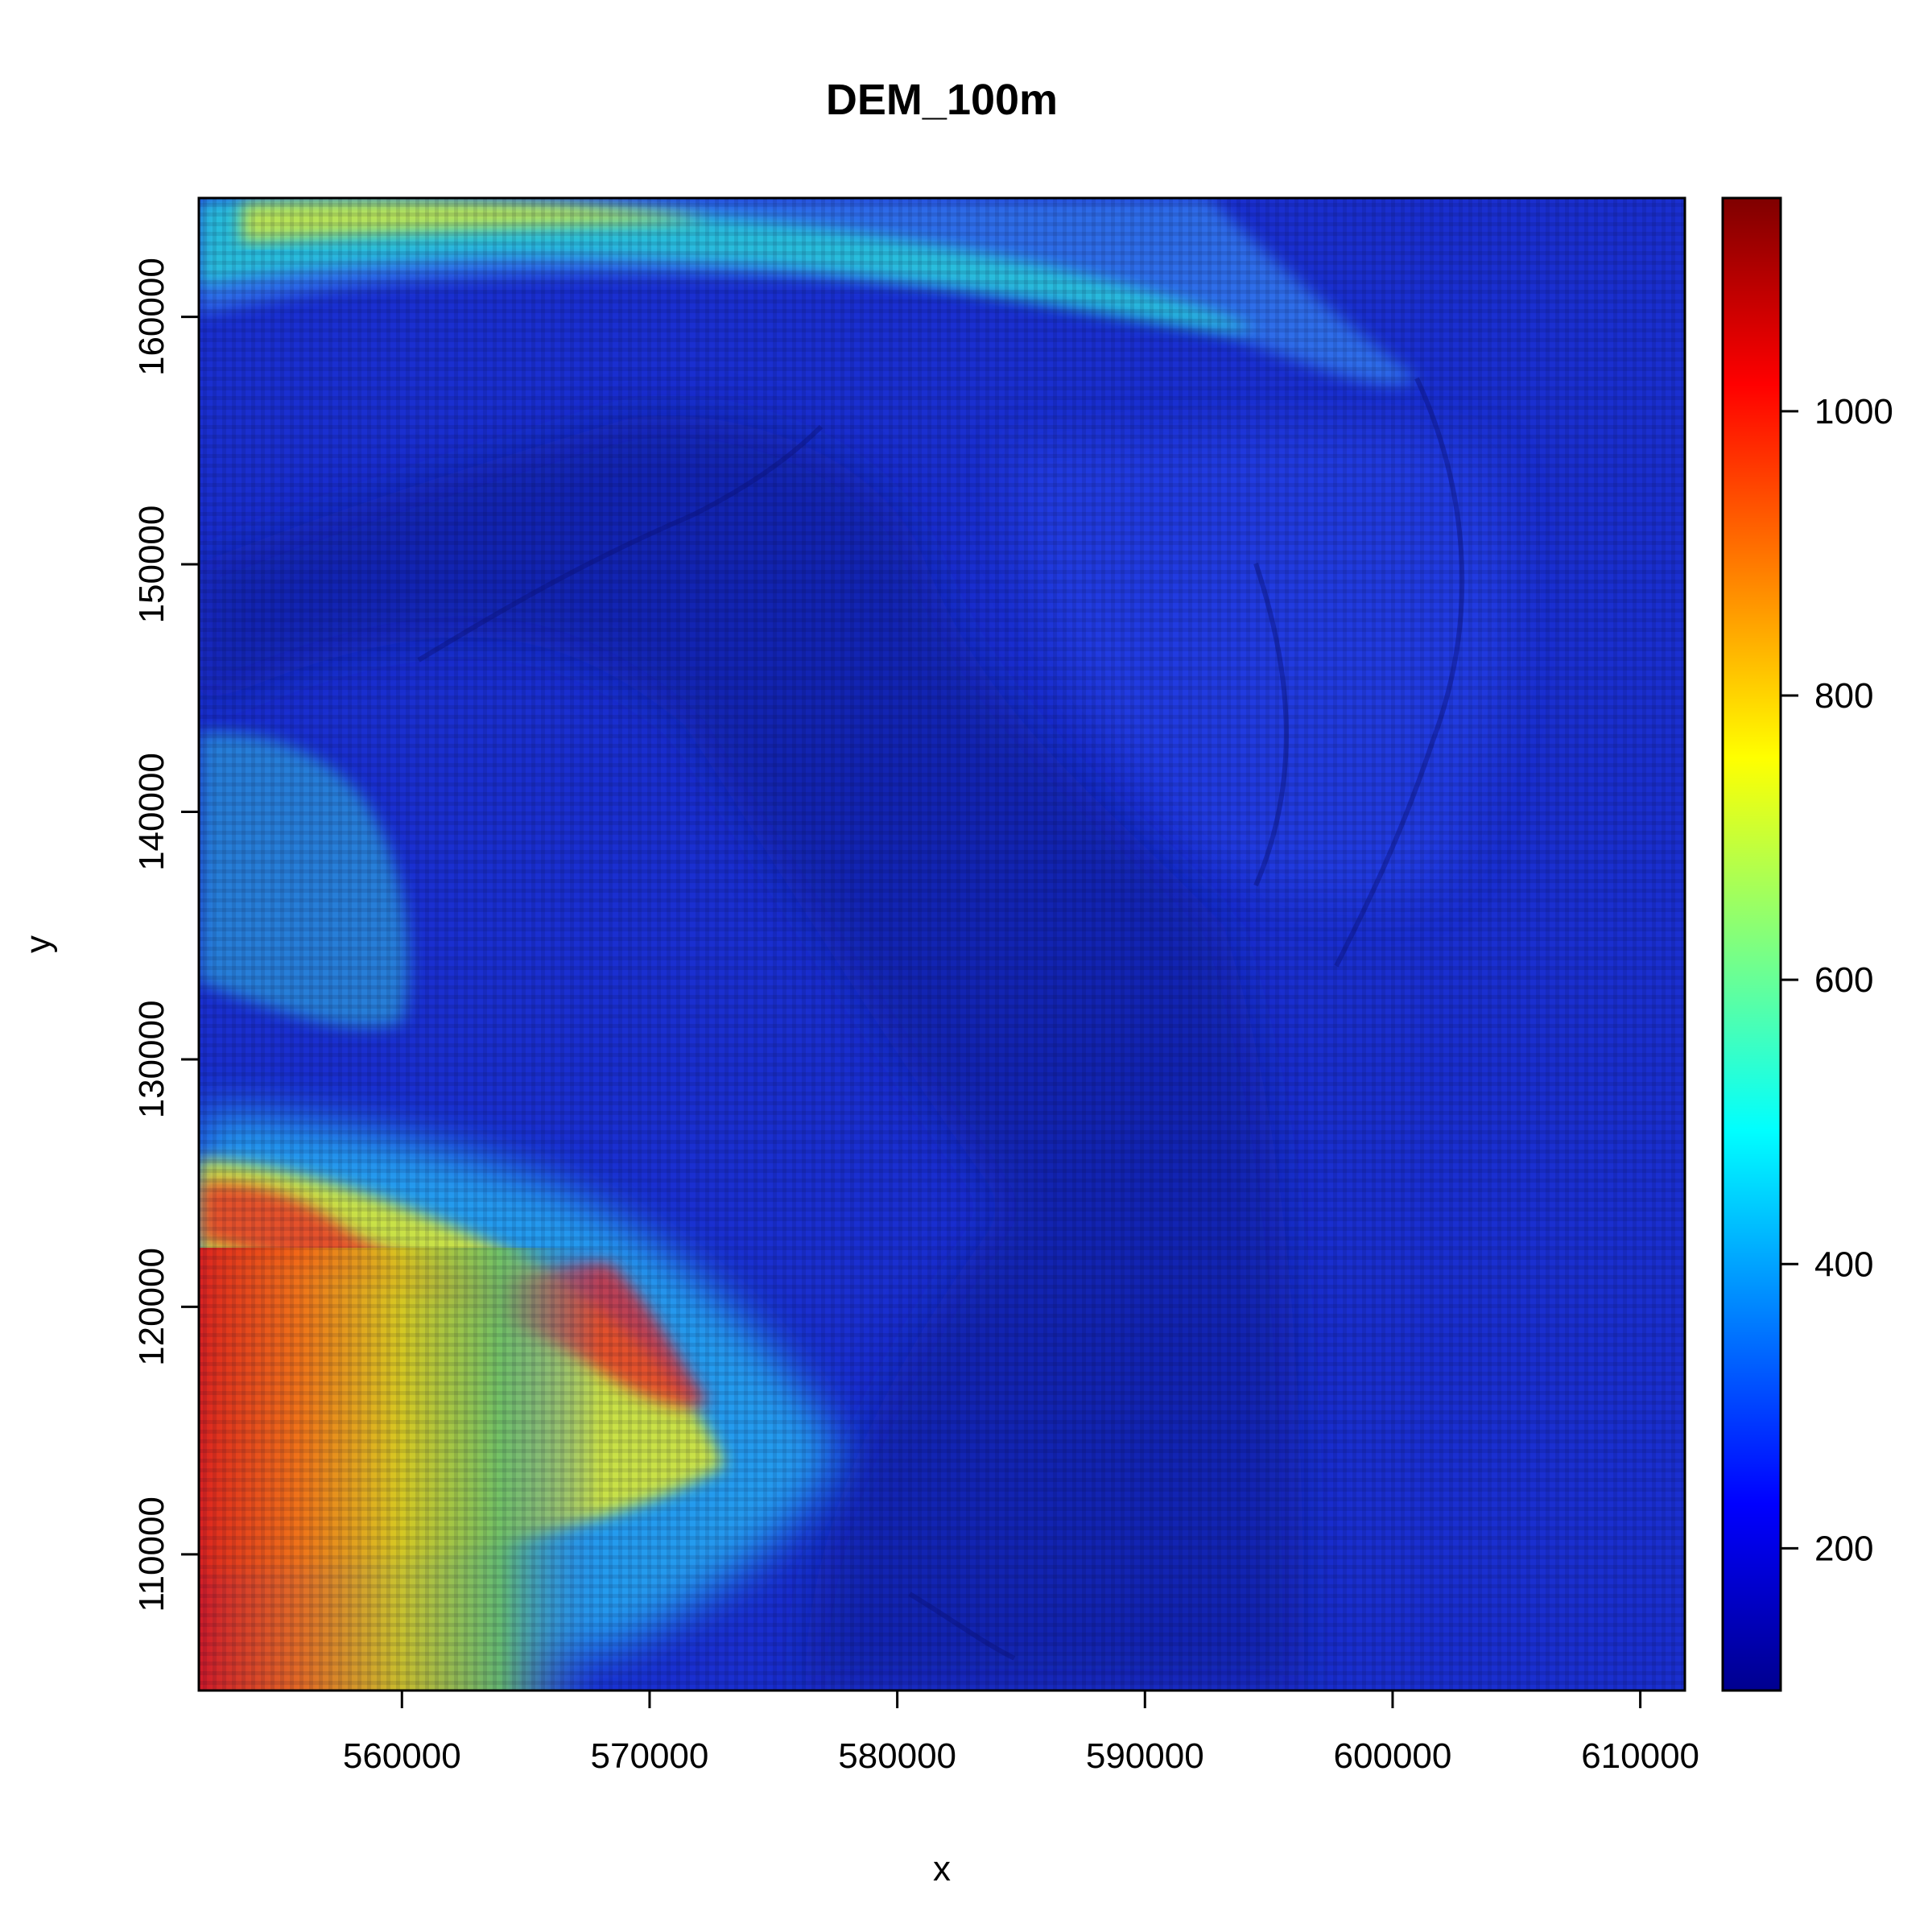 The image size is (1932, 1932). I want to click on colorbar-gradient, so click(1752, 944).